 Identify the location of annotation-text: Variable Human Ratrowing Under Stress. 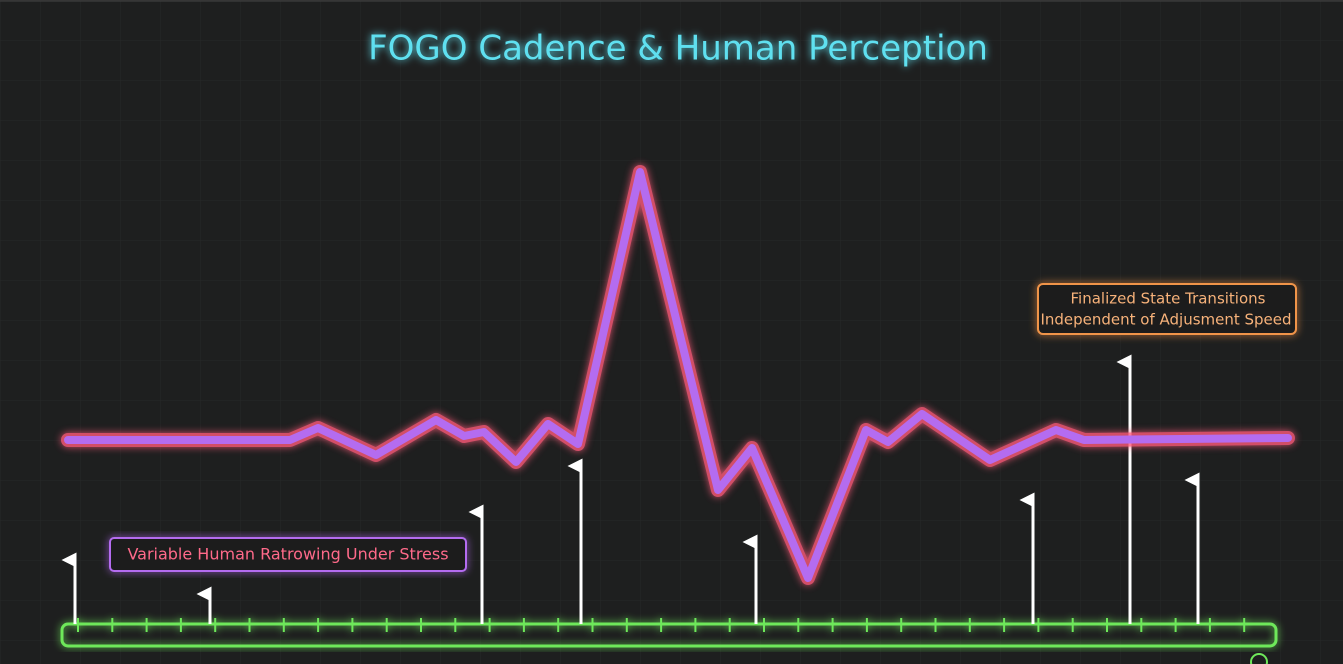
(287, 554).